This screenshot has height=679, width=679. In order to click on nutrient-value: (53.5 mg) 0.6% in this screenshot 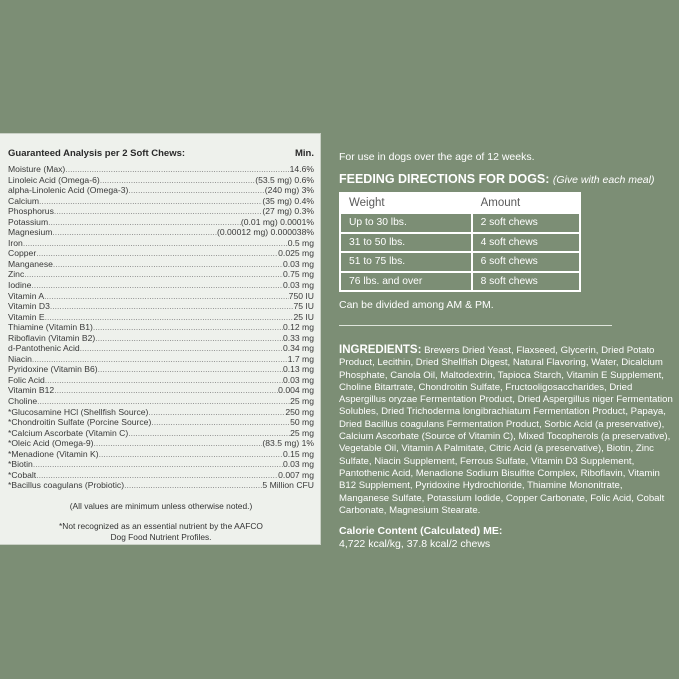, I will do `click(284, 179)`.